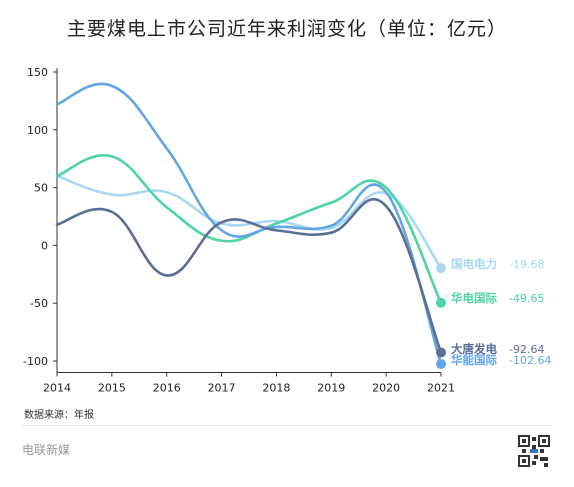 Image resolution: width=574 pixels, height=487 pixels. I want to click on x-tick-label: 2019, so click(331, 388).